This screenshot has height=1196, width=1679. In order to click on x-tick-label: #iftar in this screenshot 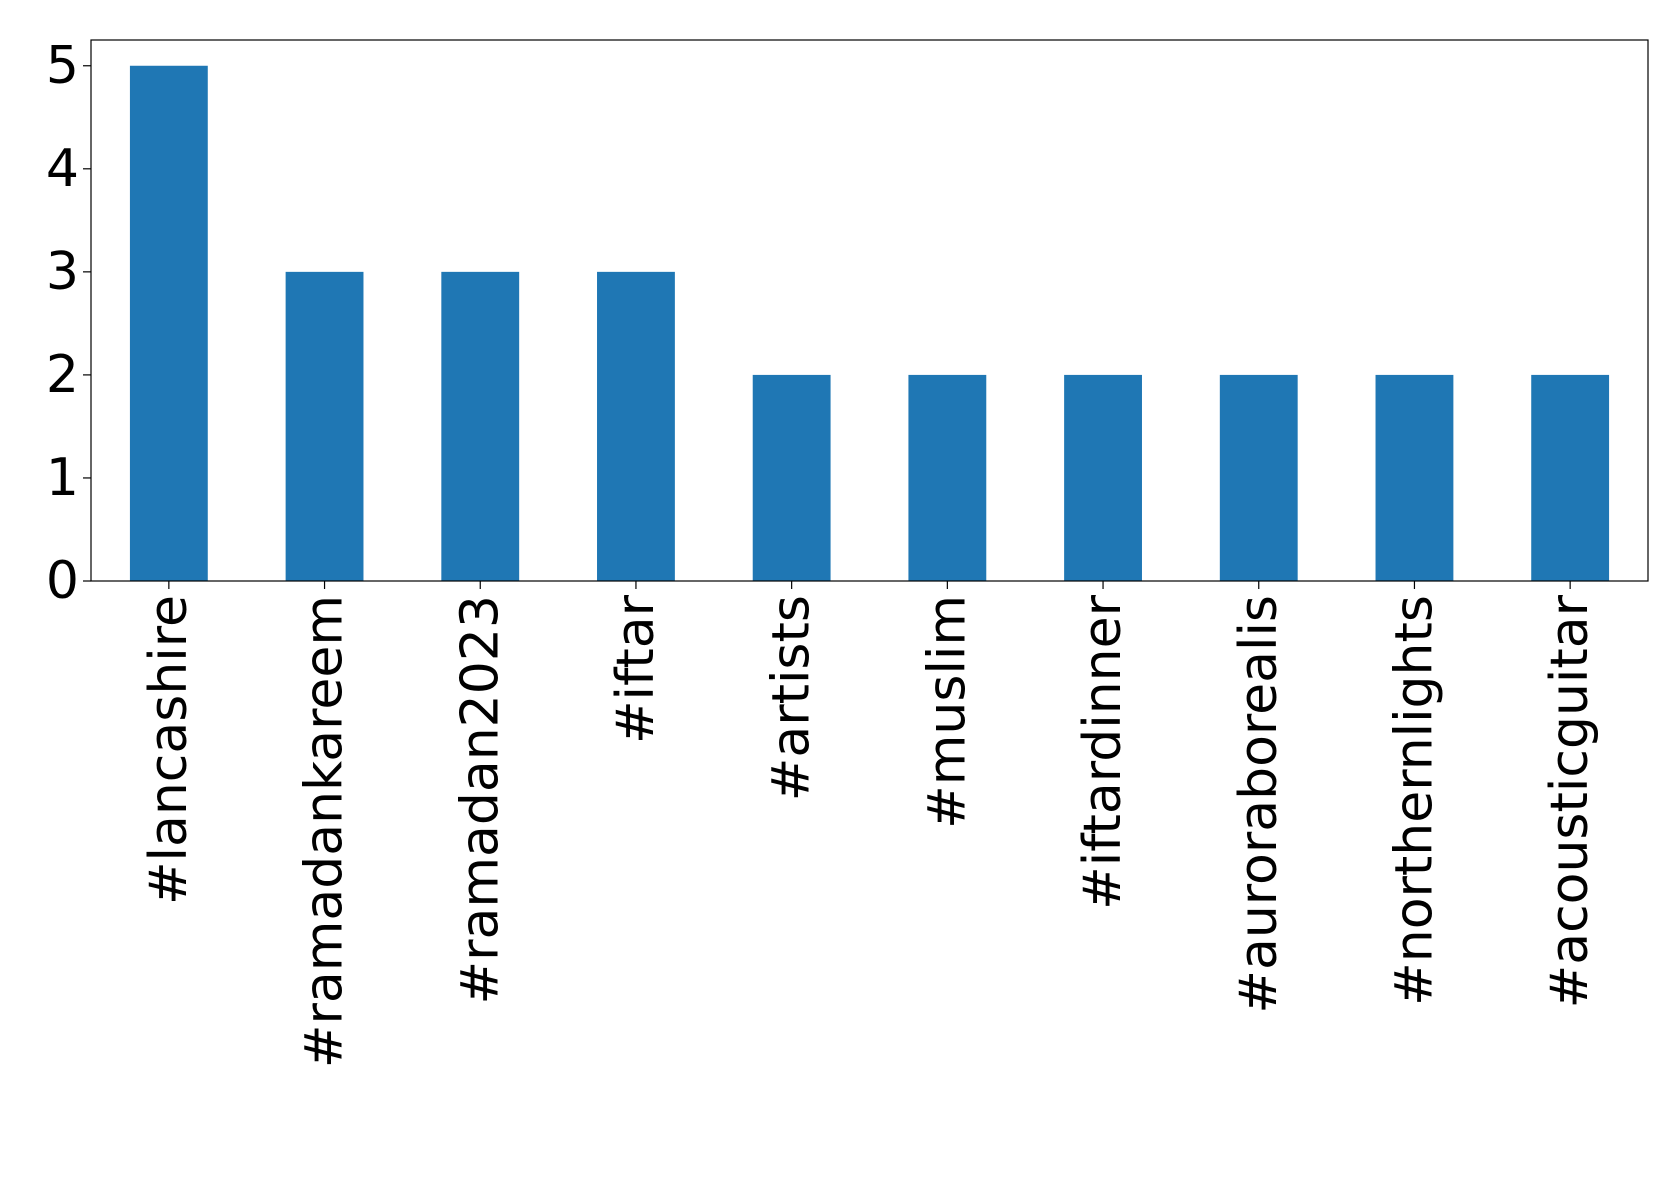, I will do `click(636, 669)`.